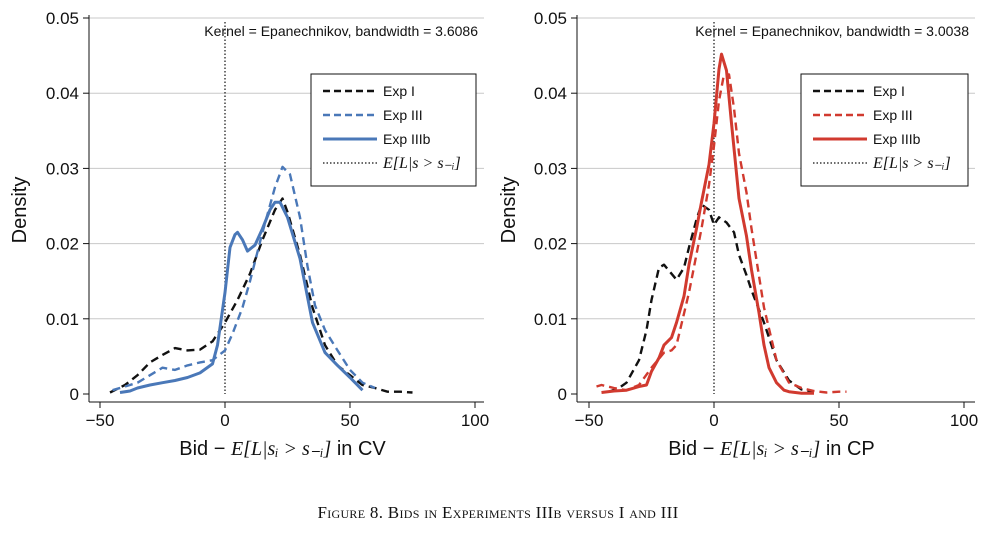 The height and width of the screenshot is (534, 996). I want to click on series-line-exp-iii, so click(244, 278).